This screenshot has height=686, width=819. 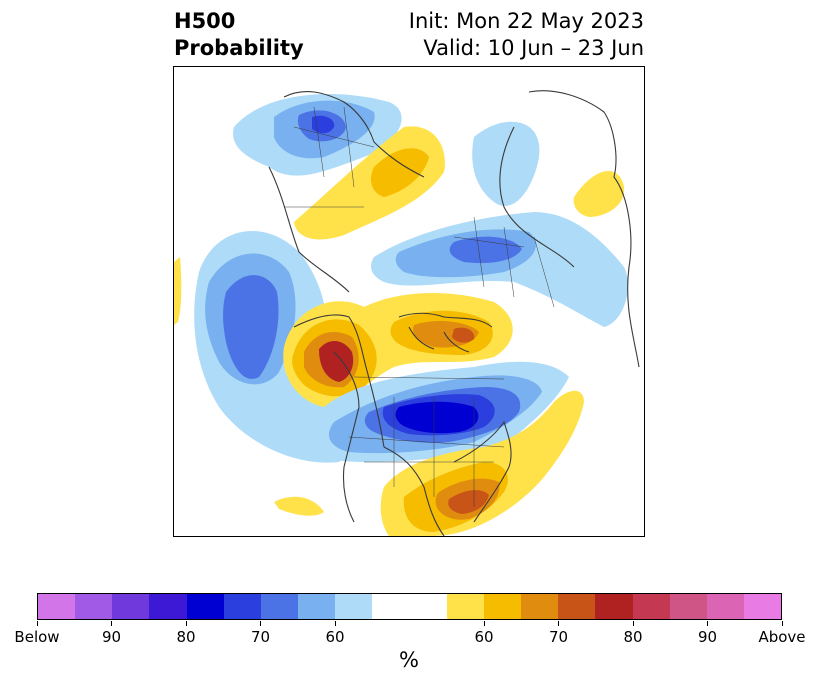 I want to click on anomaly-eurasia-above, so click(x=369, y=183).